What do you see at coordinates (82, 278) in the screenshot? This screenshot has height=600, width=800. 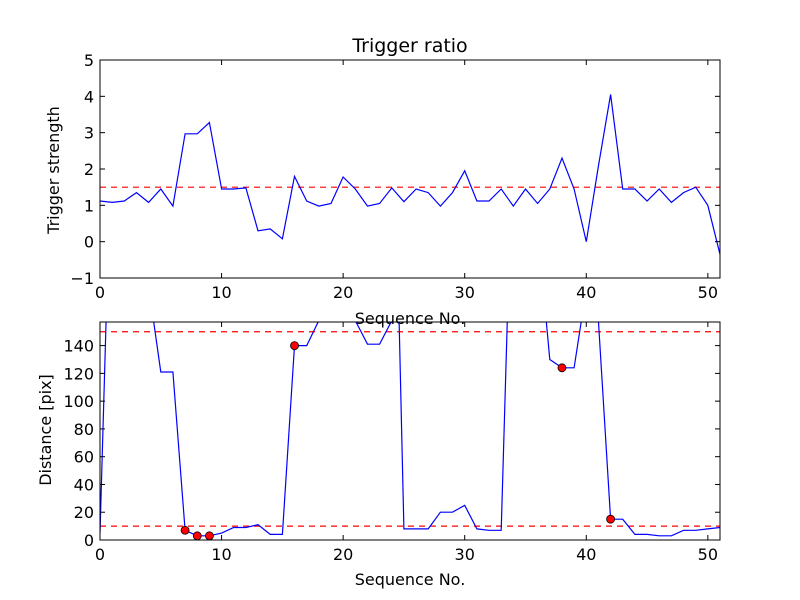 I see `y-tick-label: −1` at bounding box center [82, 278].